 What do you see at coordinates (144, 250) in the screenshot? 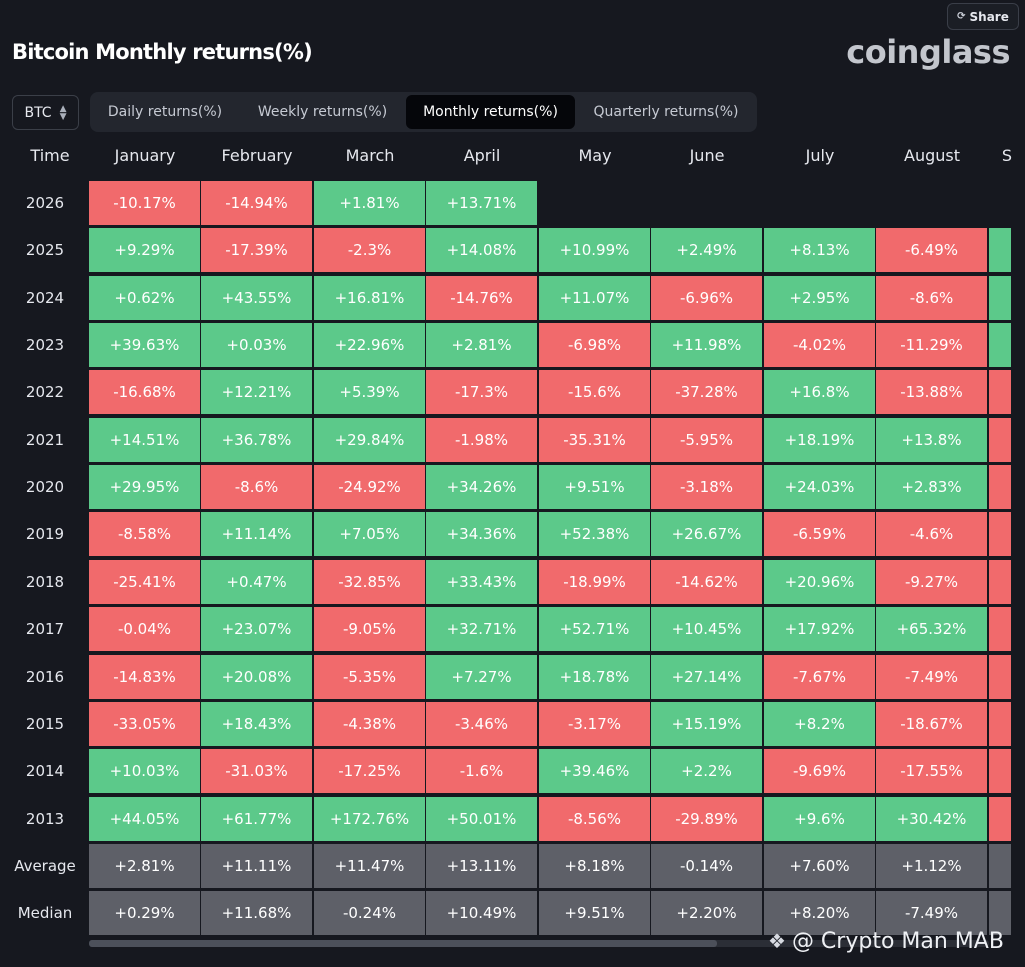
I see `return-cell: +9.29%` at bounding box center [144, 250].